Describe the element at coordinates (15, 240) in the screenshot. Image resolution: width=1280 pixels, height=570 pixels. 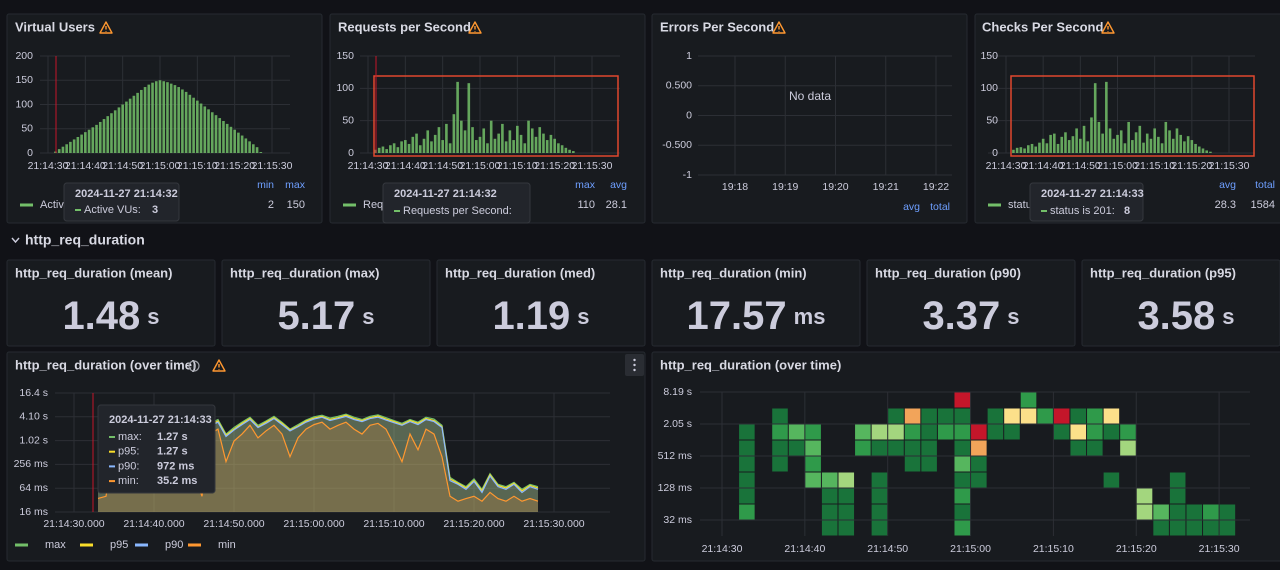
I see `collapse-chevron` at that location.